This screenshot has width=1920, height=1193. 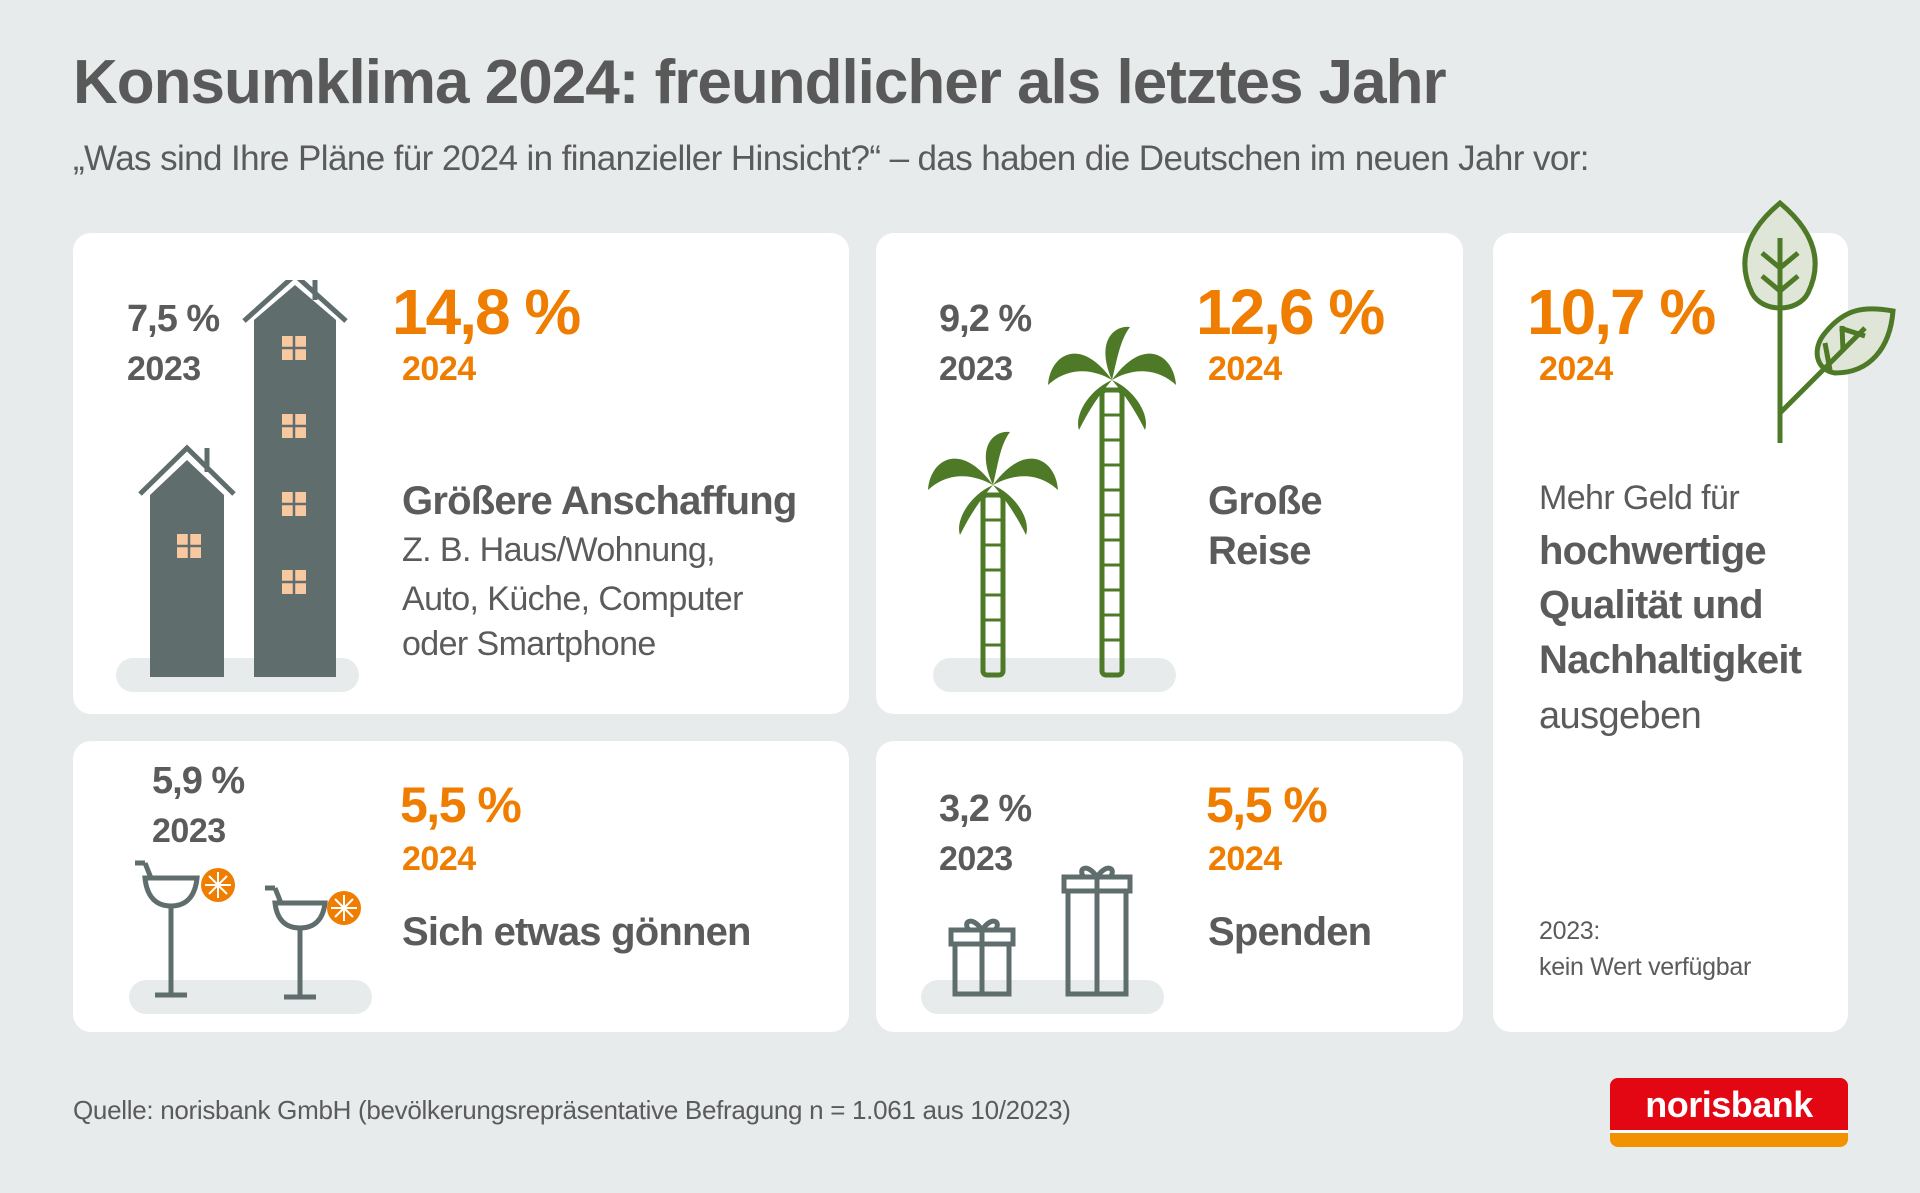 I want to click on cocktail-glasses-icon, so click(x=250, y=937).